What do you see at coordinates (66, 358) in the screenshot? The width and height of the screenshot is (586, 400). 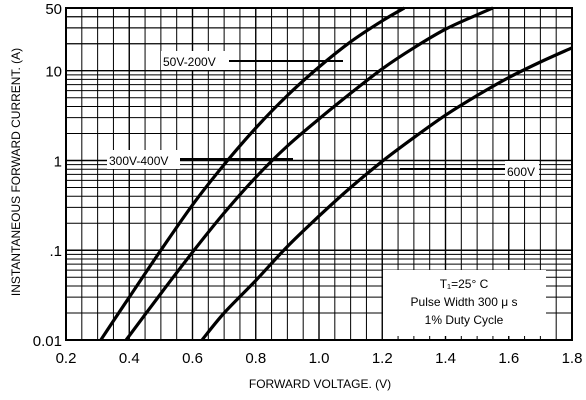 I see `x-tick-label: 0.2` at bounding box center [66, 358].